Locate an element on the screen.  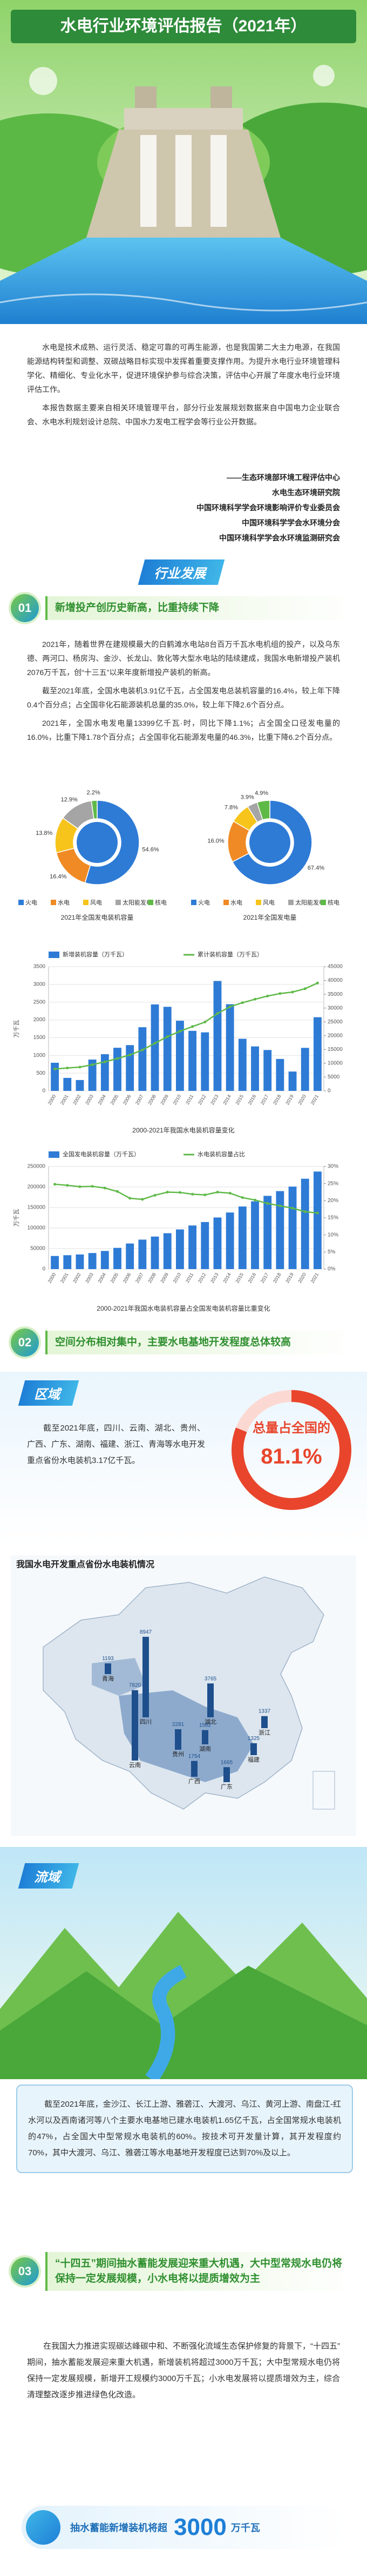
y-tick-label: 1000 is located at coordinates (39, 1055).